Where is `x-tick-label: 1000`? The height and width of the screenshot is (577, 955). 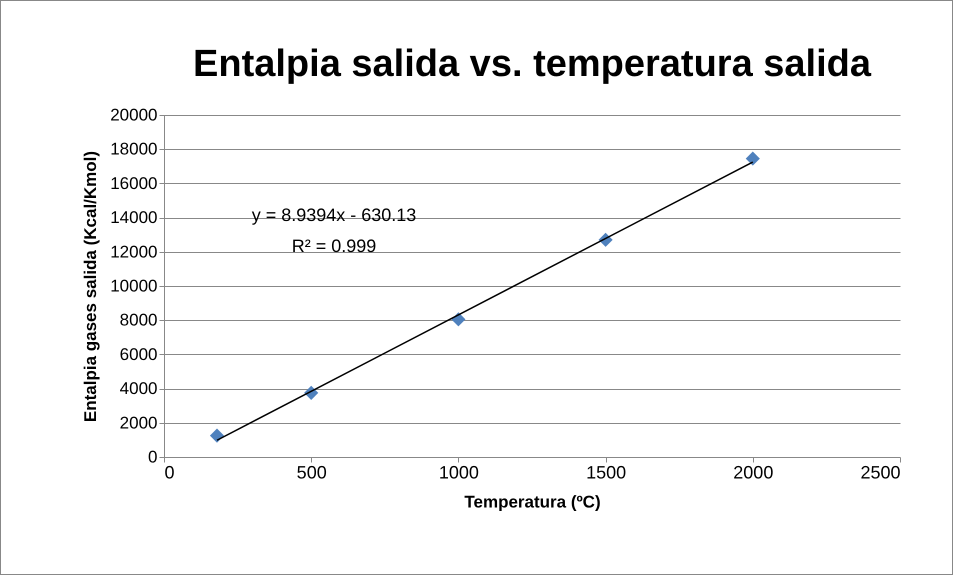
x-tick-label: 1000 is located at coordinates (458, 472).